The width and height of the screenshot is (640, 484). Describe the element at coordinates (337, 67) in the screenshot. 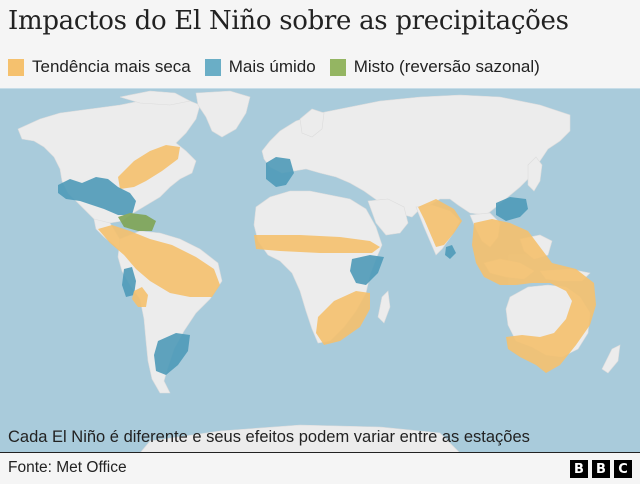

I see `swatch-mixed` at that location.